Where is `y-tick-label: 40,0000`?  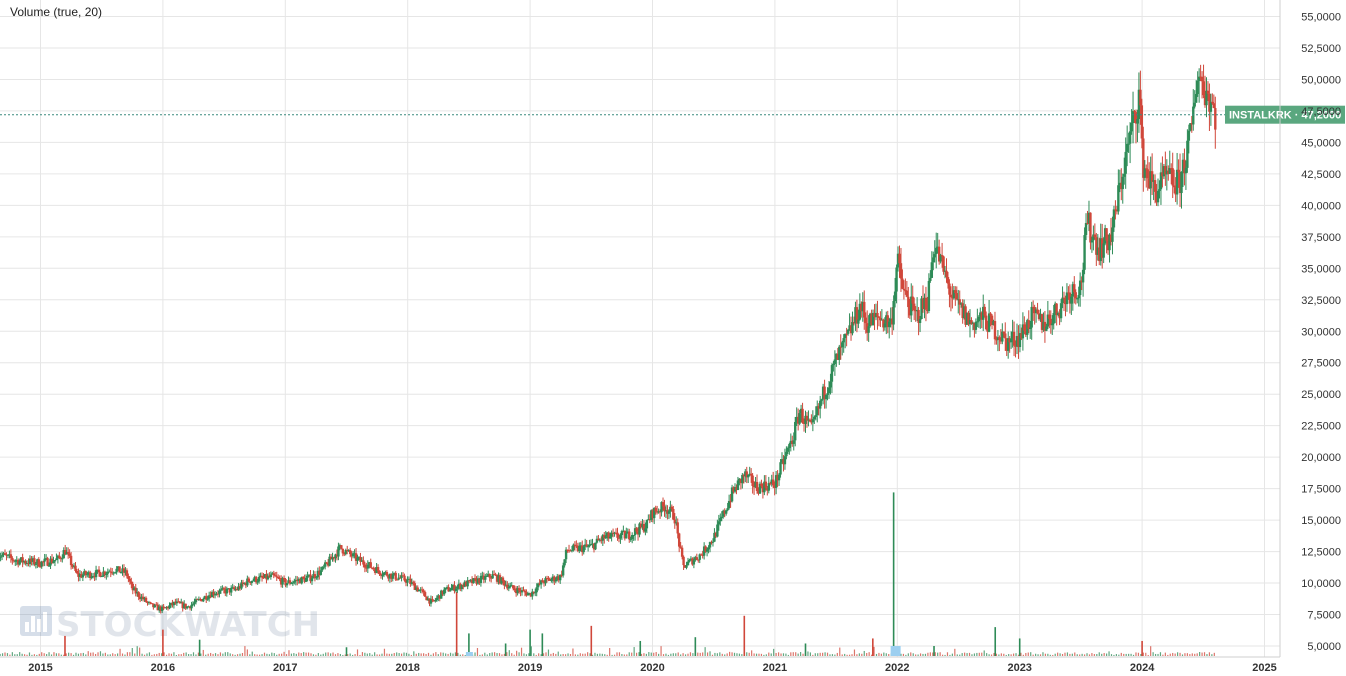
y-tick-label: 40,0000 is located at coordinates (1321, 206).